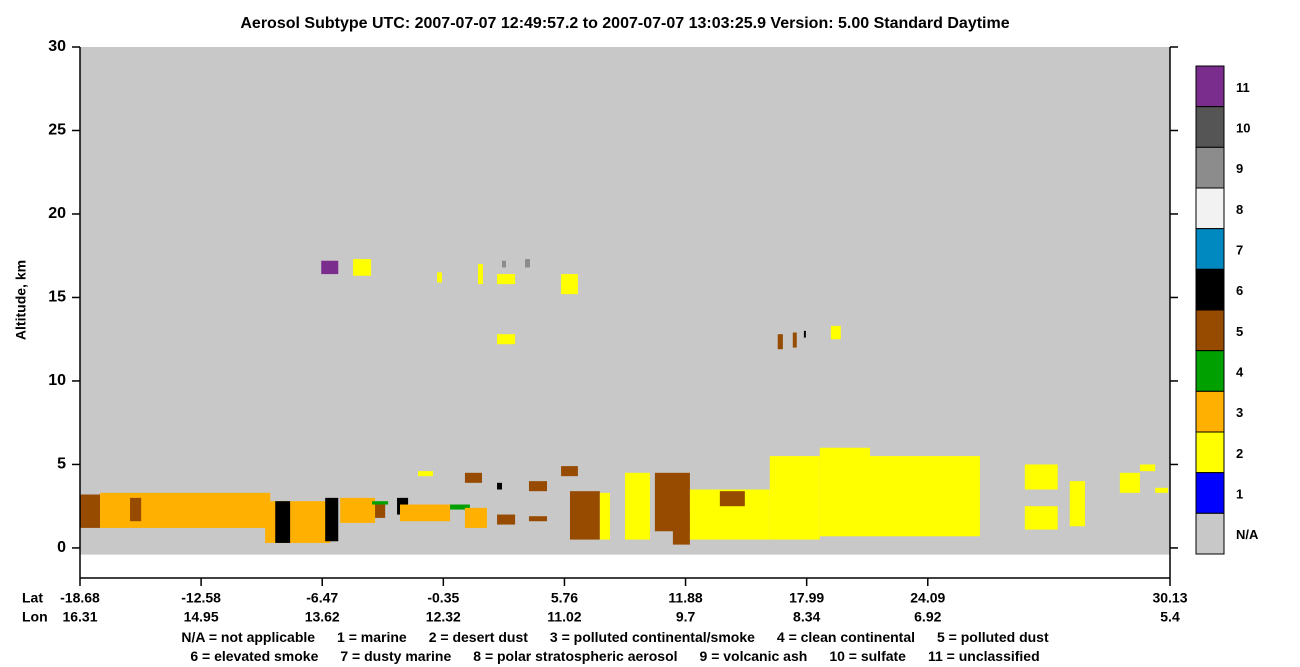 This screenshot has width=1300, height=667. What do you see at coordinates (201, 598) in the screenshot?
I see `x-tick-label: -12.58` at bounding box center [201, 598].